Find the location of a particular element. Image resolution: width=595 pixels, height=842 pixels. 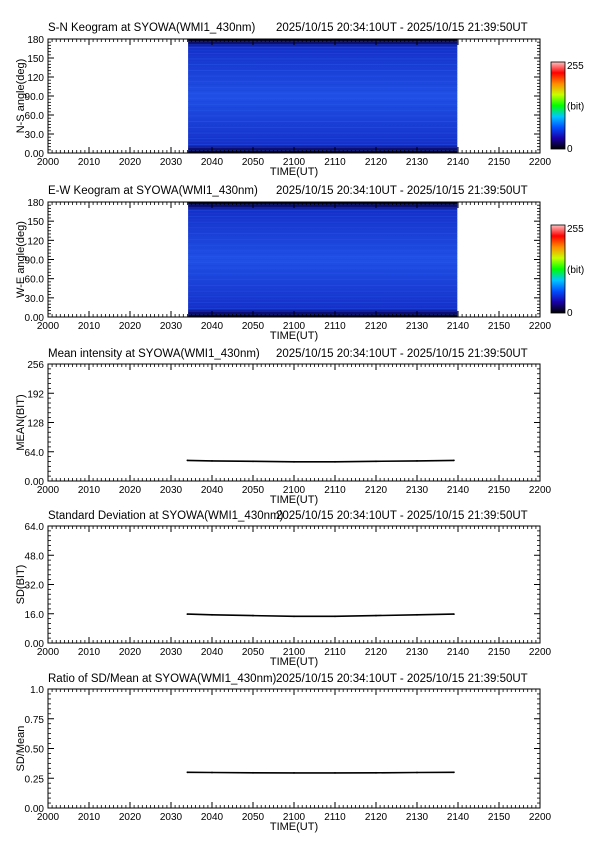

panel-title: Standard Deviation at SYOWA(WMI1_430nm) is located at coordinates (166, 516).